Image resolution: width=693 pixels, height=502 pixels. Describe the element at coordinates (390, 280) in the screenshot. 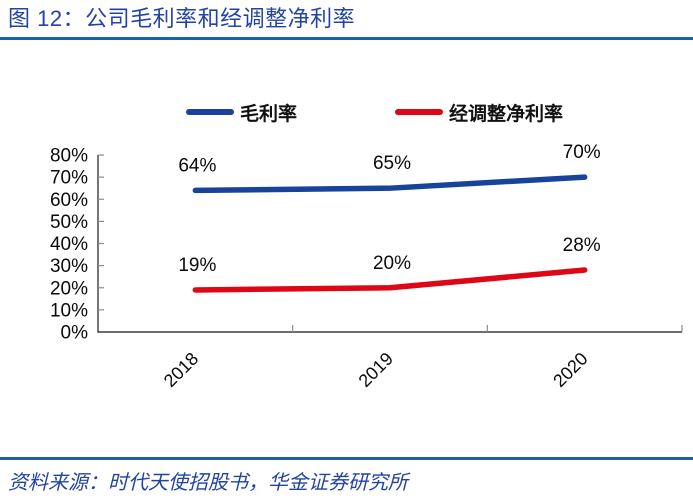

I see `series-line-adjusted-net-margin` at that location.